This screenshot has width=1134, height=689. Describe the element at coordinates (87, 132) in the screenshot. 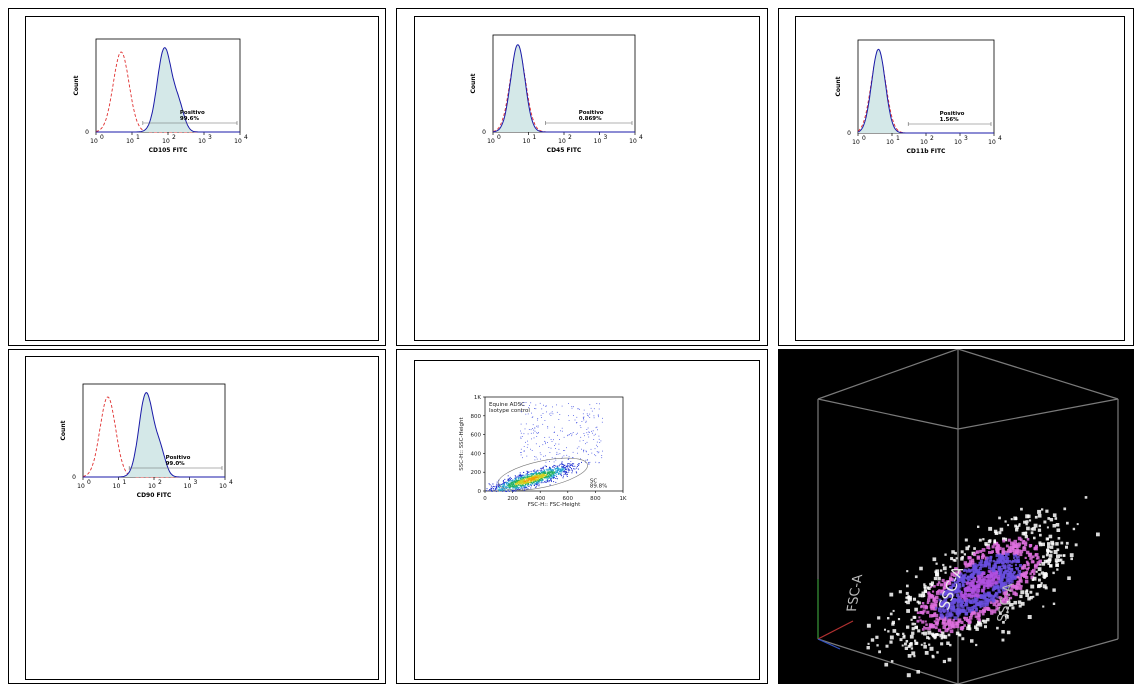

I see `y-tick-label: 0` at that location.